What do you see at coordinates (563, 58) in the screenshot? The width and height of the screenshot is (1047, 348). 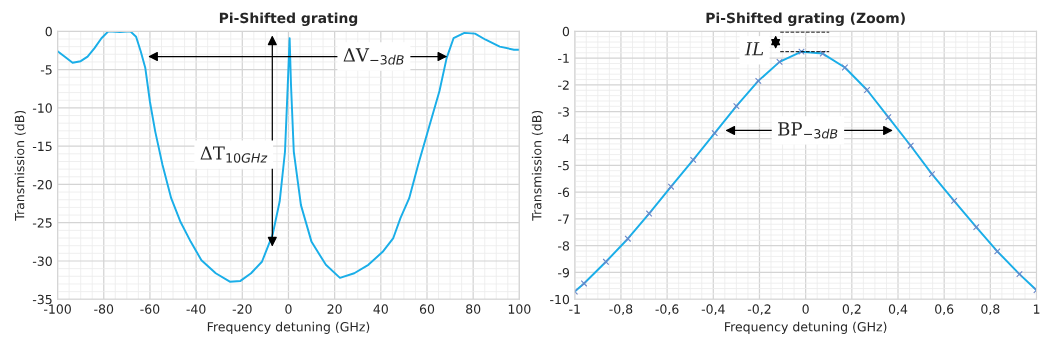 I see `y-tick-label: -1` at bounding box center [563, 58].